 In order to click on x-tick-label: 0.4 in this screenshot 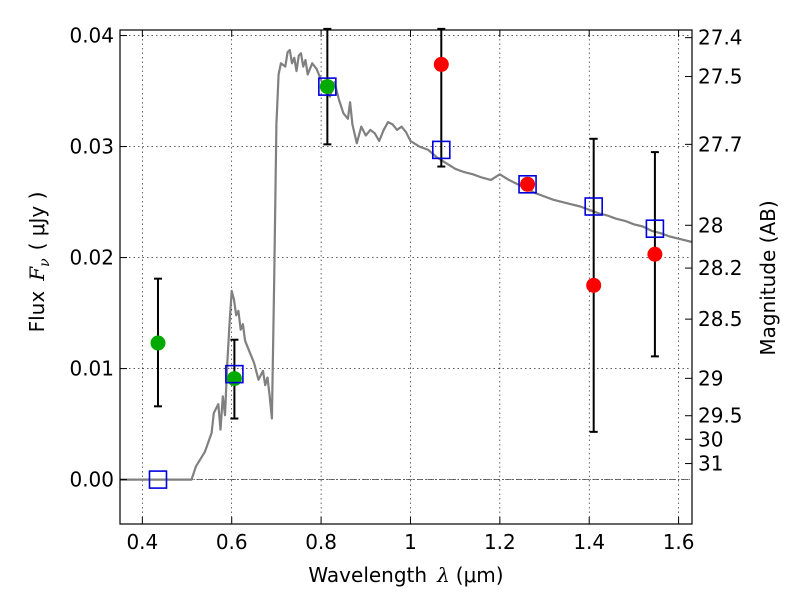, I will do `click(142, 542)`.